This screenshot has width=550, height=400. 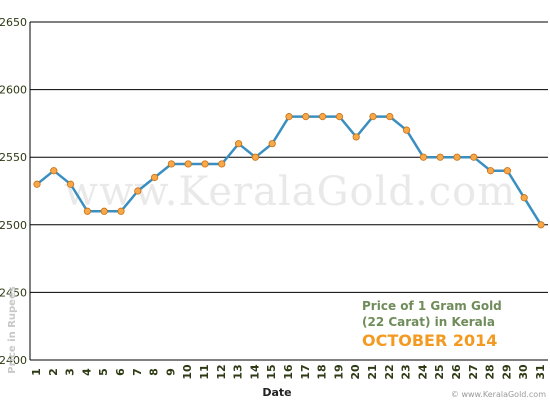 What do you see at coordinates (36, 372) in the screenshot?
I see `x-tick-label: 1` at bounding box center [36, 372].